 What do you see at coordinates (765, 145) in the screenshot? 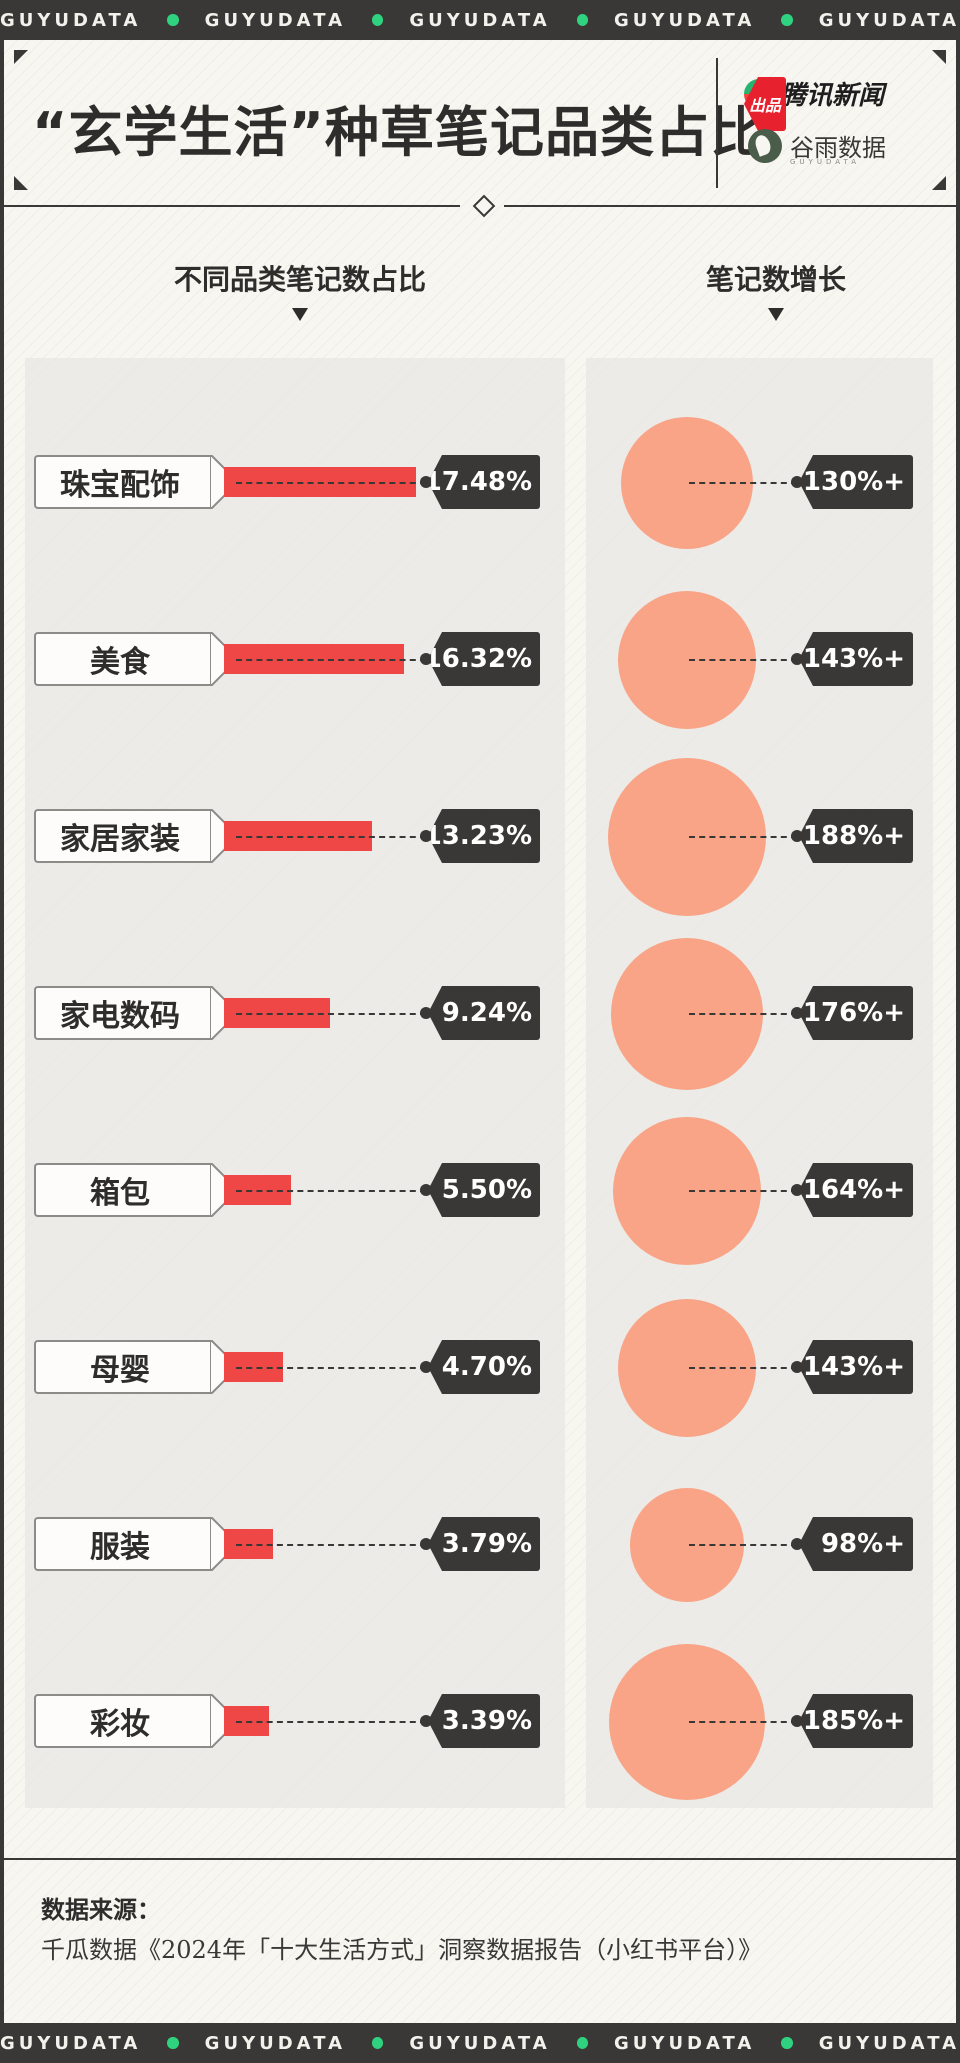
I see `guyu-leaf-icon` at bounding box center [765, 145].